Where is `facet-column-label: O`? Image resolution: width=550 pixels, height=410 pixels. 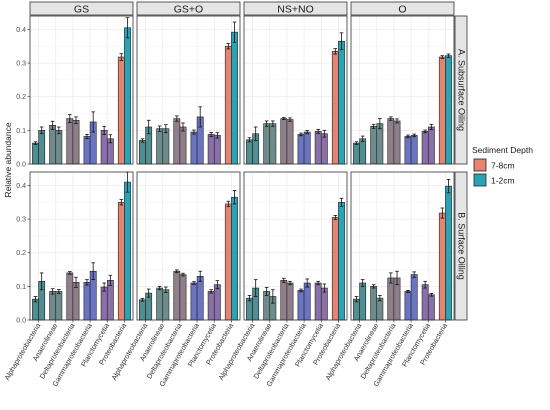 facet-column-label: O is located at coordinates (402, 10).